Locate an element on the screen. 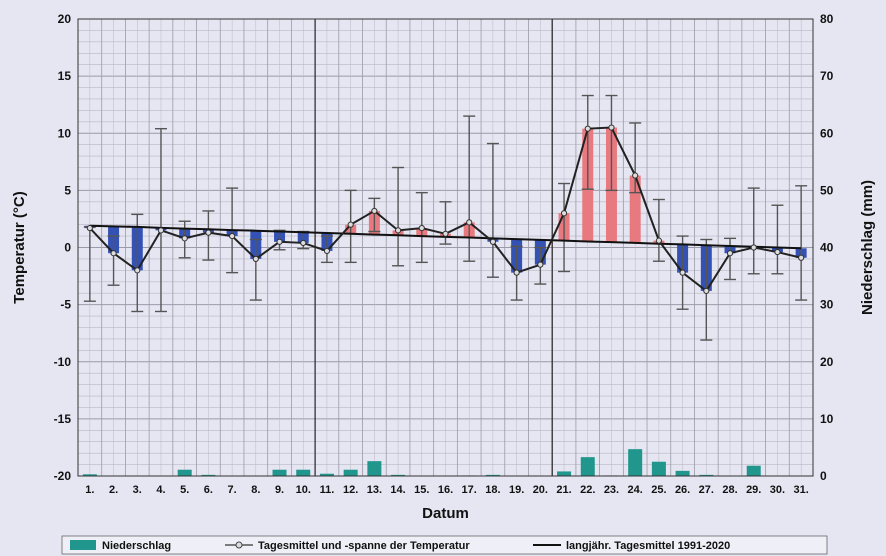  x-tick-label: 28. is located at coordinates (729, 490).